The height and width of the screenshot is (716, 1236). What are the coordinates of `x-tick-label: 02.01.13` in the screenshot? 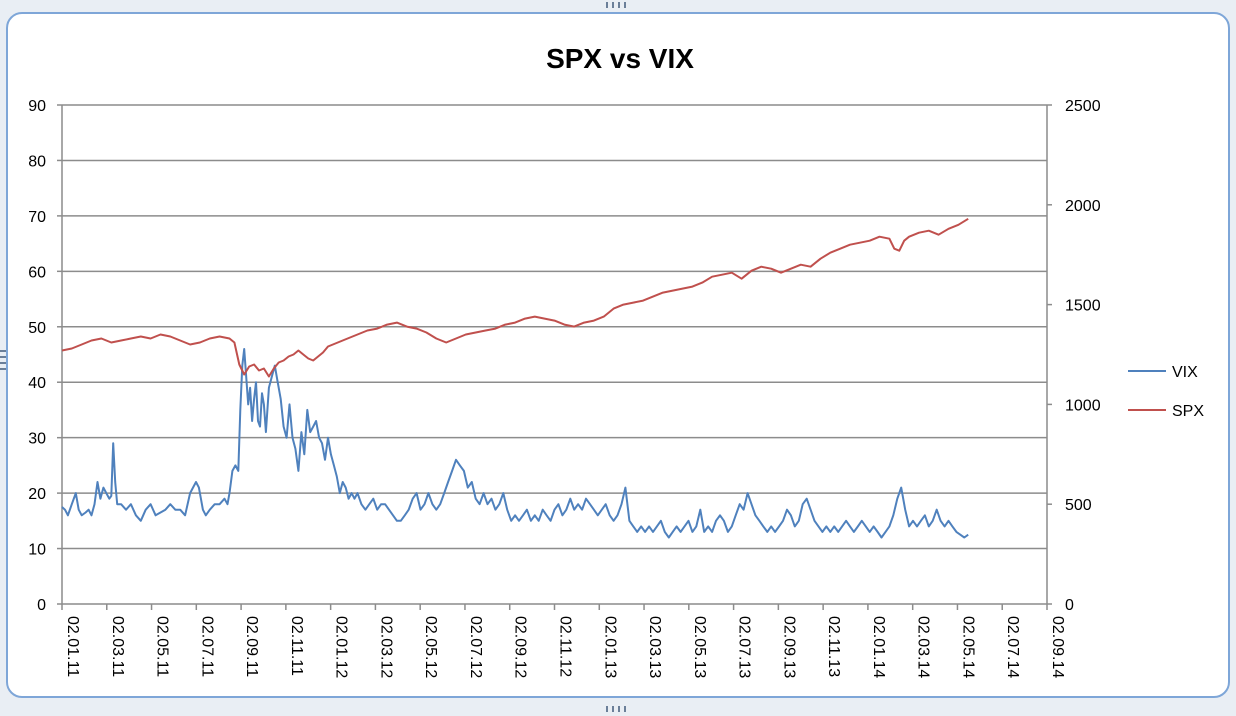 It's located at (609, 647).